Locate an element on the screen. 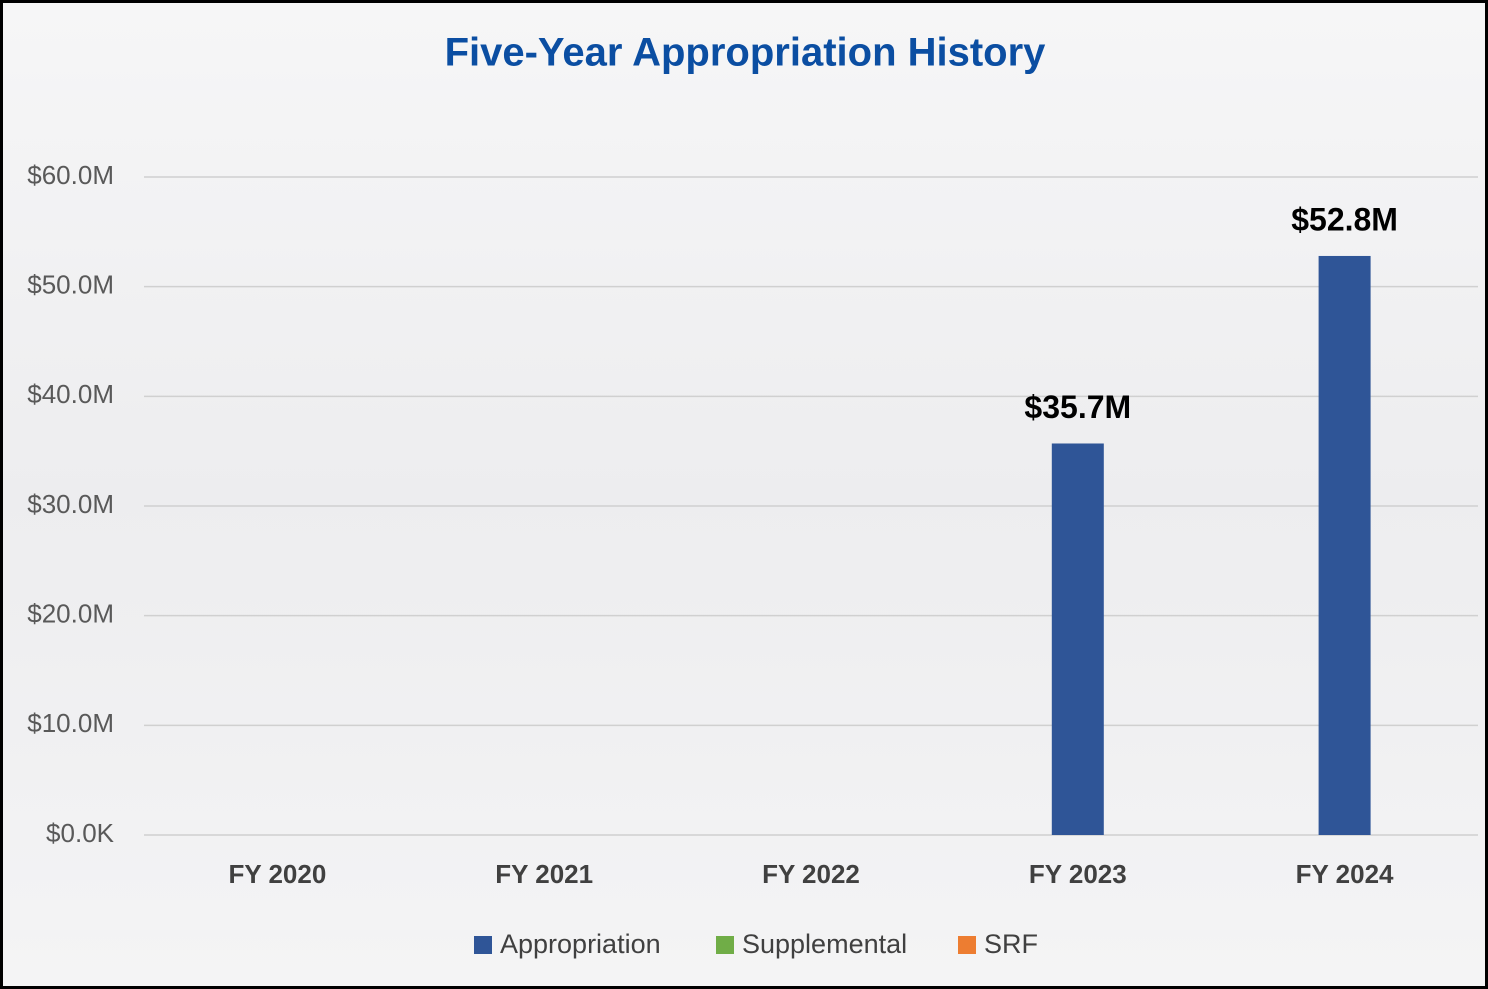  chart-title: Five-Year Appropriation History is located at coordinates (746, 53).